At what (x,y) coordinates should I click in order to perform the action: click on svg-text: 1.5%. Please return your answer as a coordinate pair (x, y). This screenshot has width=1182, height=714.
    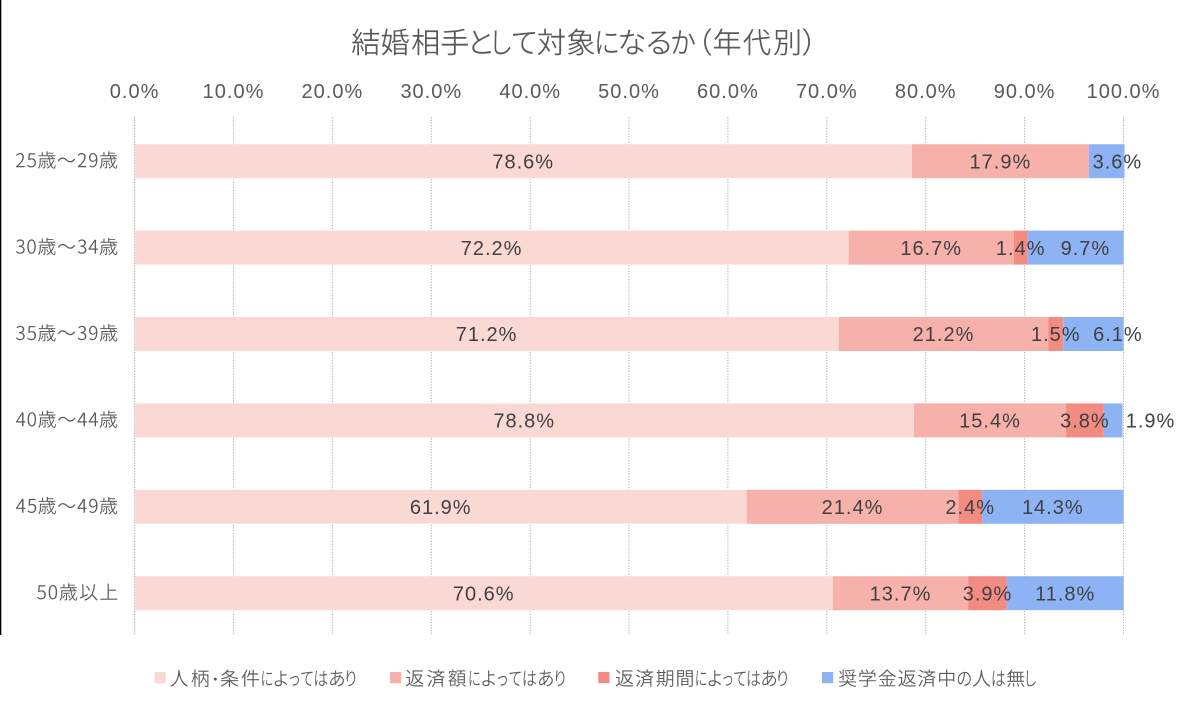
    Looking at the image, I should click on (1056, 335).